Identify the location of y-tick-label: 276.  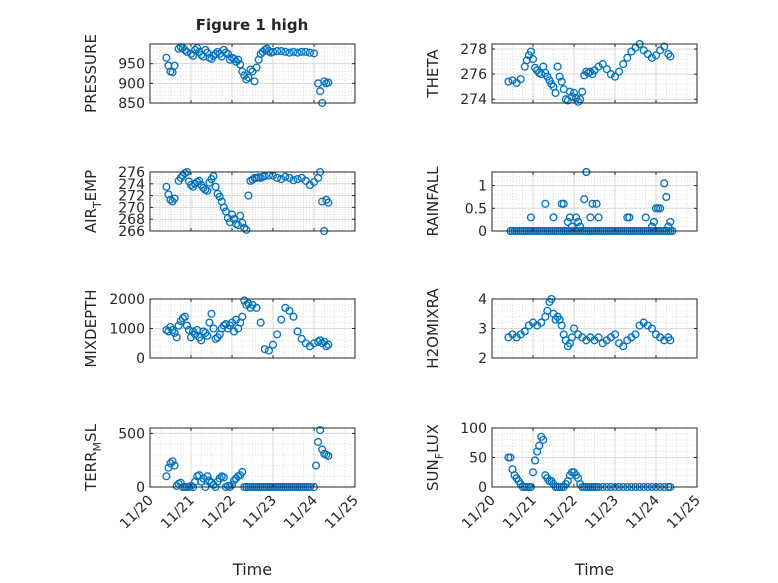
(473, 75).